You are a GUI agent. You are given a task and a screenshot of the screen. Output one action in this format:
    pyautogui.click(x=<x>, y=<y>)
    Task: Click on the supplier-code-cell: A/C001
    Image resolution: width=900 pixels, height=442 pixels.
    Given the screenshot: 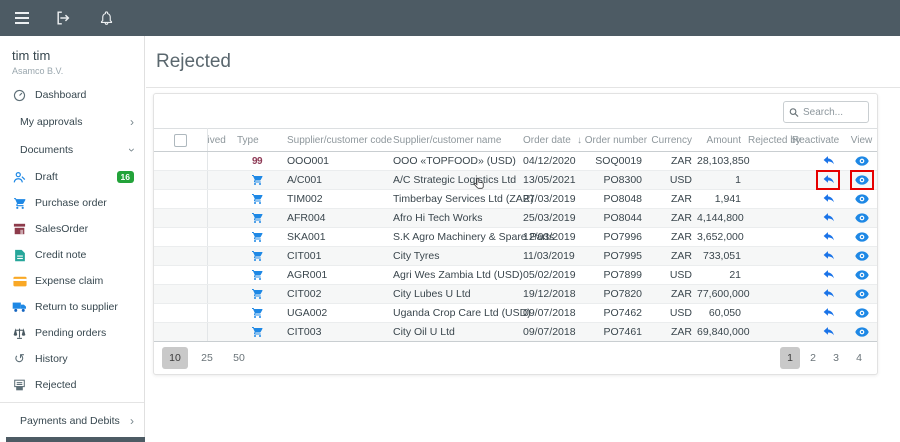 What is the action you would take?
    pyautogui.click(x=332, y=180)
    